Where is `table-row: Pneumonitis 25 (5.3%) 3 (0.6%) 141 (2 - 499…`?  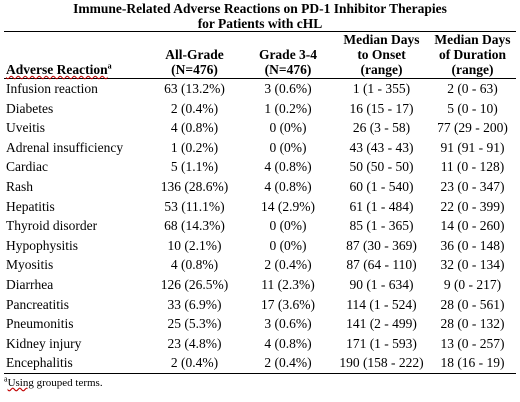 table-row: Pneumonitis 25 (5.3%) 3 (0.6%) 141 (2 - 499… is located at coordinates (260, 324).